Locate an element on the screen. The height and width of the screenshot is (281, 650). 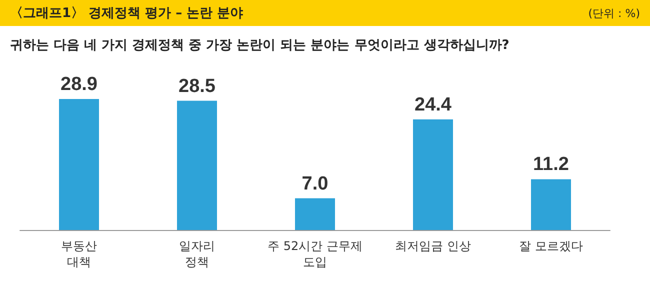
x-tick-label: 부동산 대책 is located at coordinates (79, 254).